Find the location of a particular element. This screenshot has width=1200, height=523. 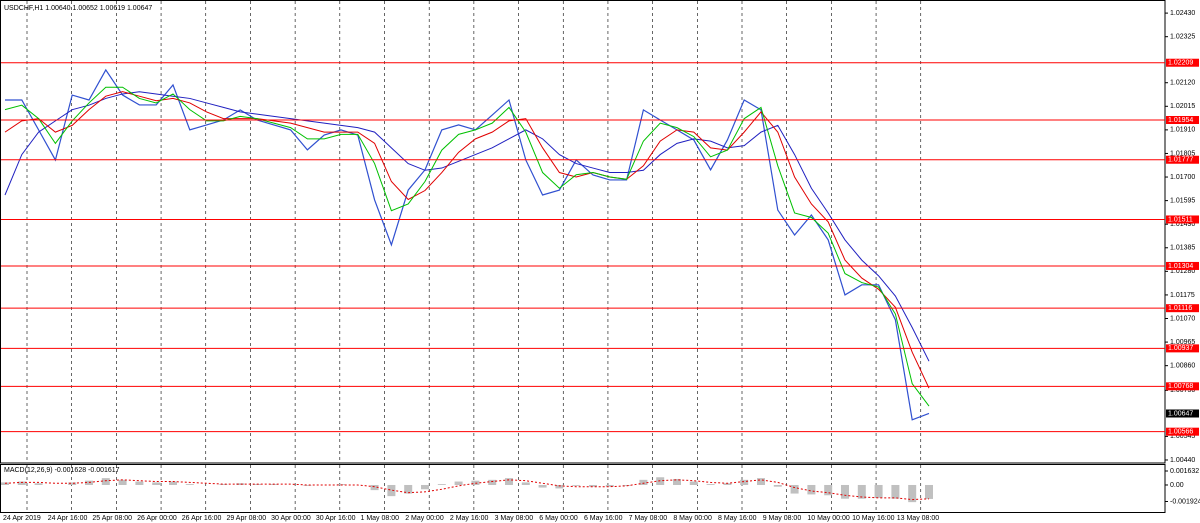

y-tick-label: 1.02120 is located at coordinates (1182, 83).